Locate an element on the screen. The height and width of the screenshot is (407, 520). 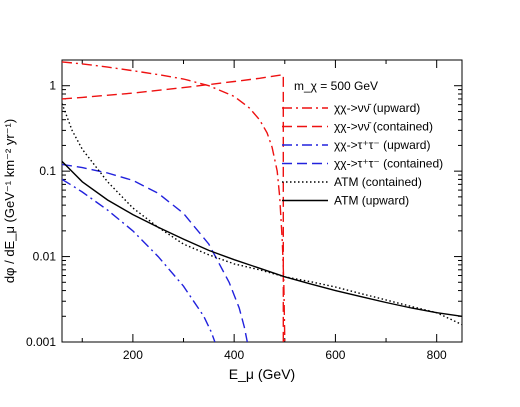
legend-entry-5: ATM (contained) is located at coordinates (378, 182).